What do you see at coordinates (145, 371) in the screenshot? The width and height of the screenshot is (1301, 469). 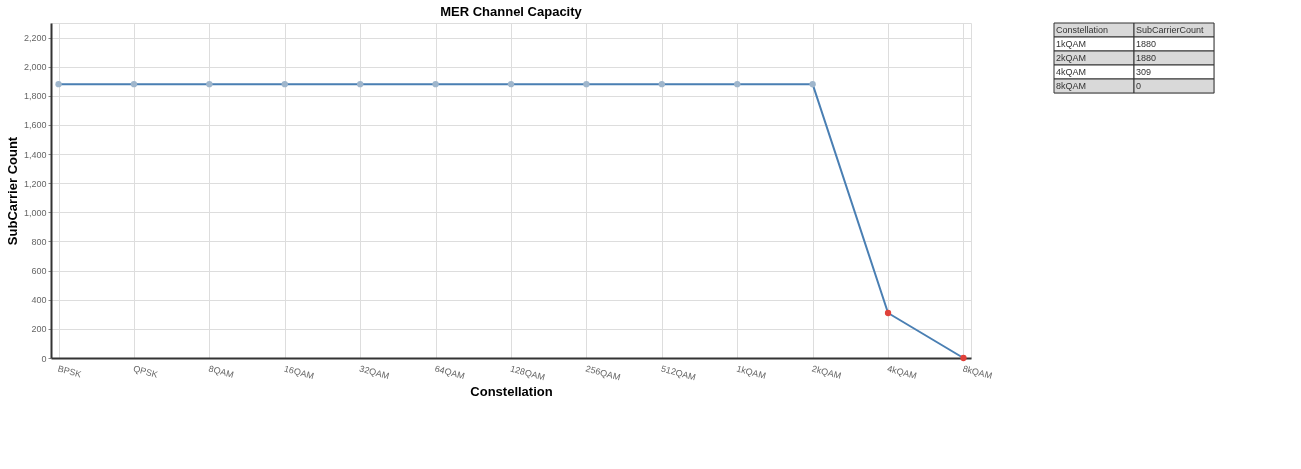 I see `x-tick-label: QPSK` at bounding box center [145, 371].